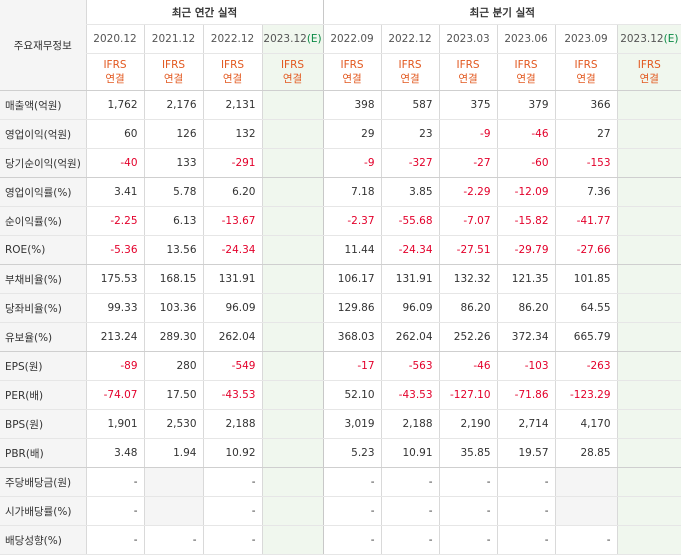 This screenshot has height=556, width=681. What do you see at coordinates (352, 424) in the screenshot?
I see `table-cell: 3,019` at bounding box center [352, 424].